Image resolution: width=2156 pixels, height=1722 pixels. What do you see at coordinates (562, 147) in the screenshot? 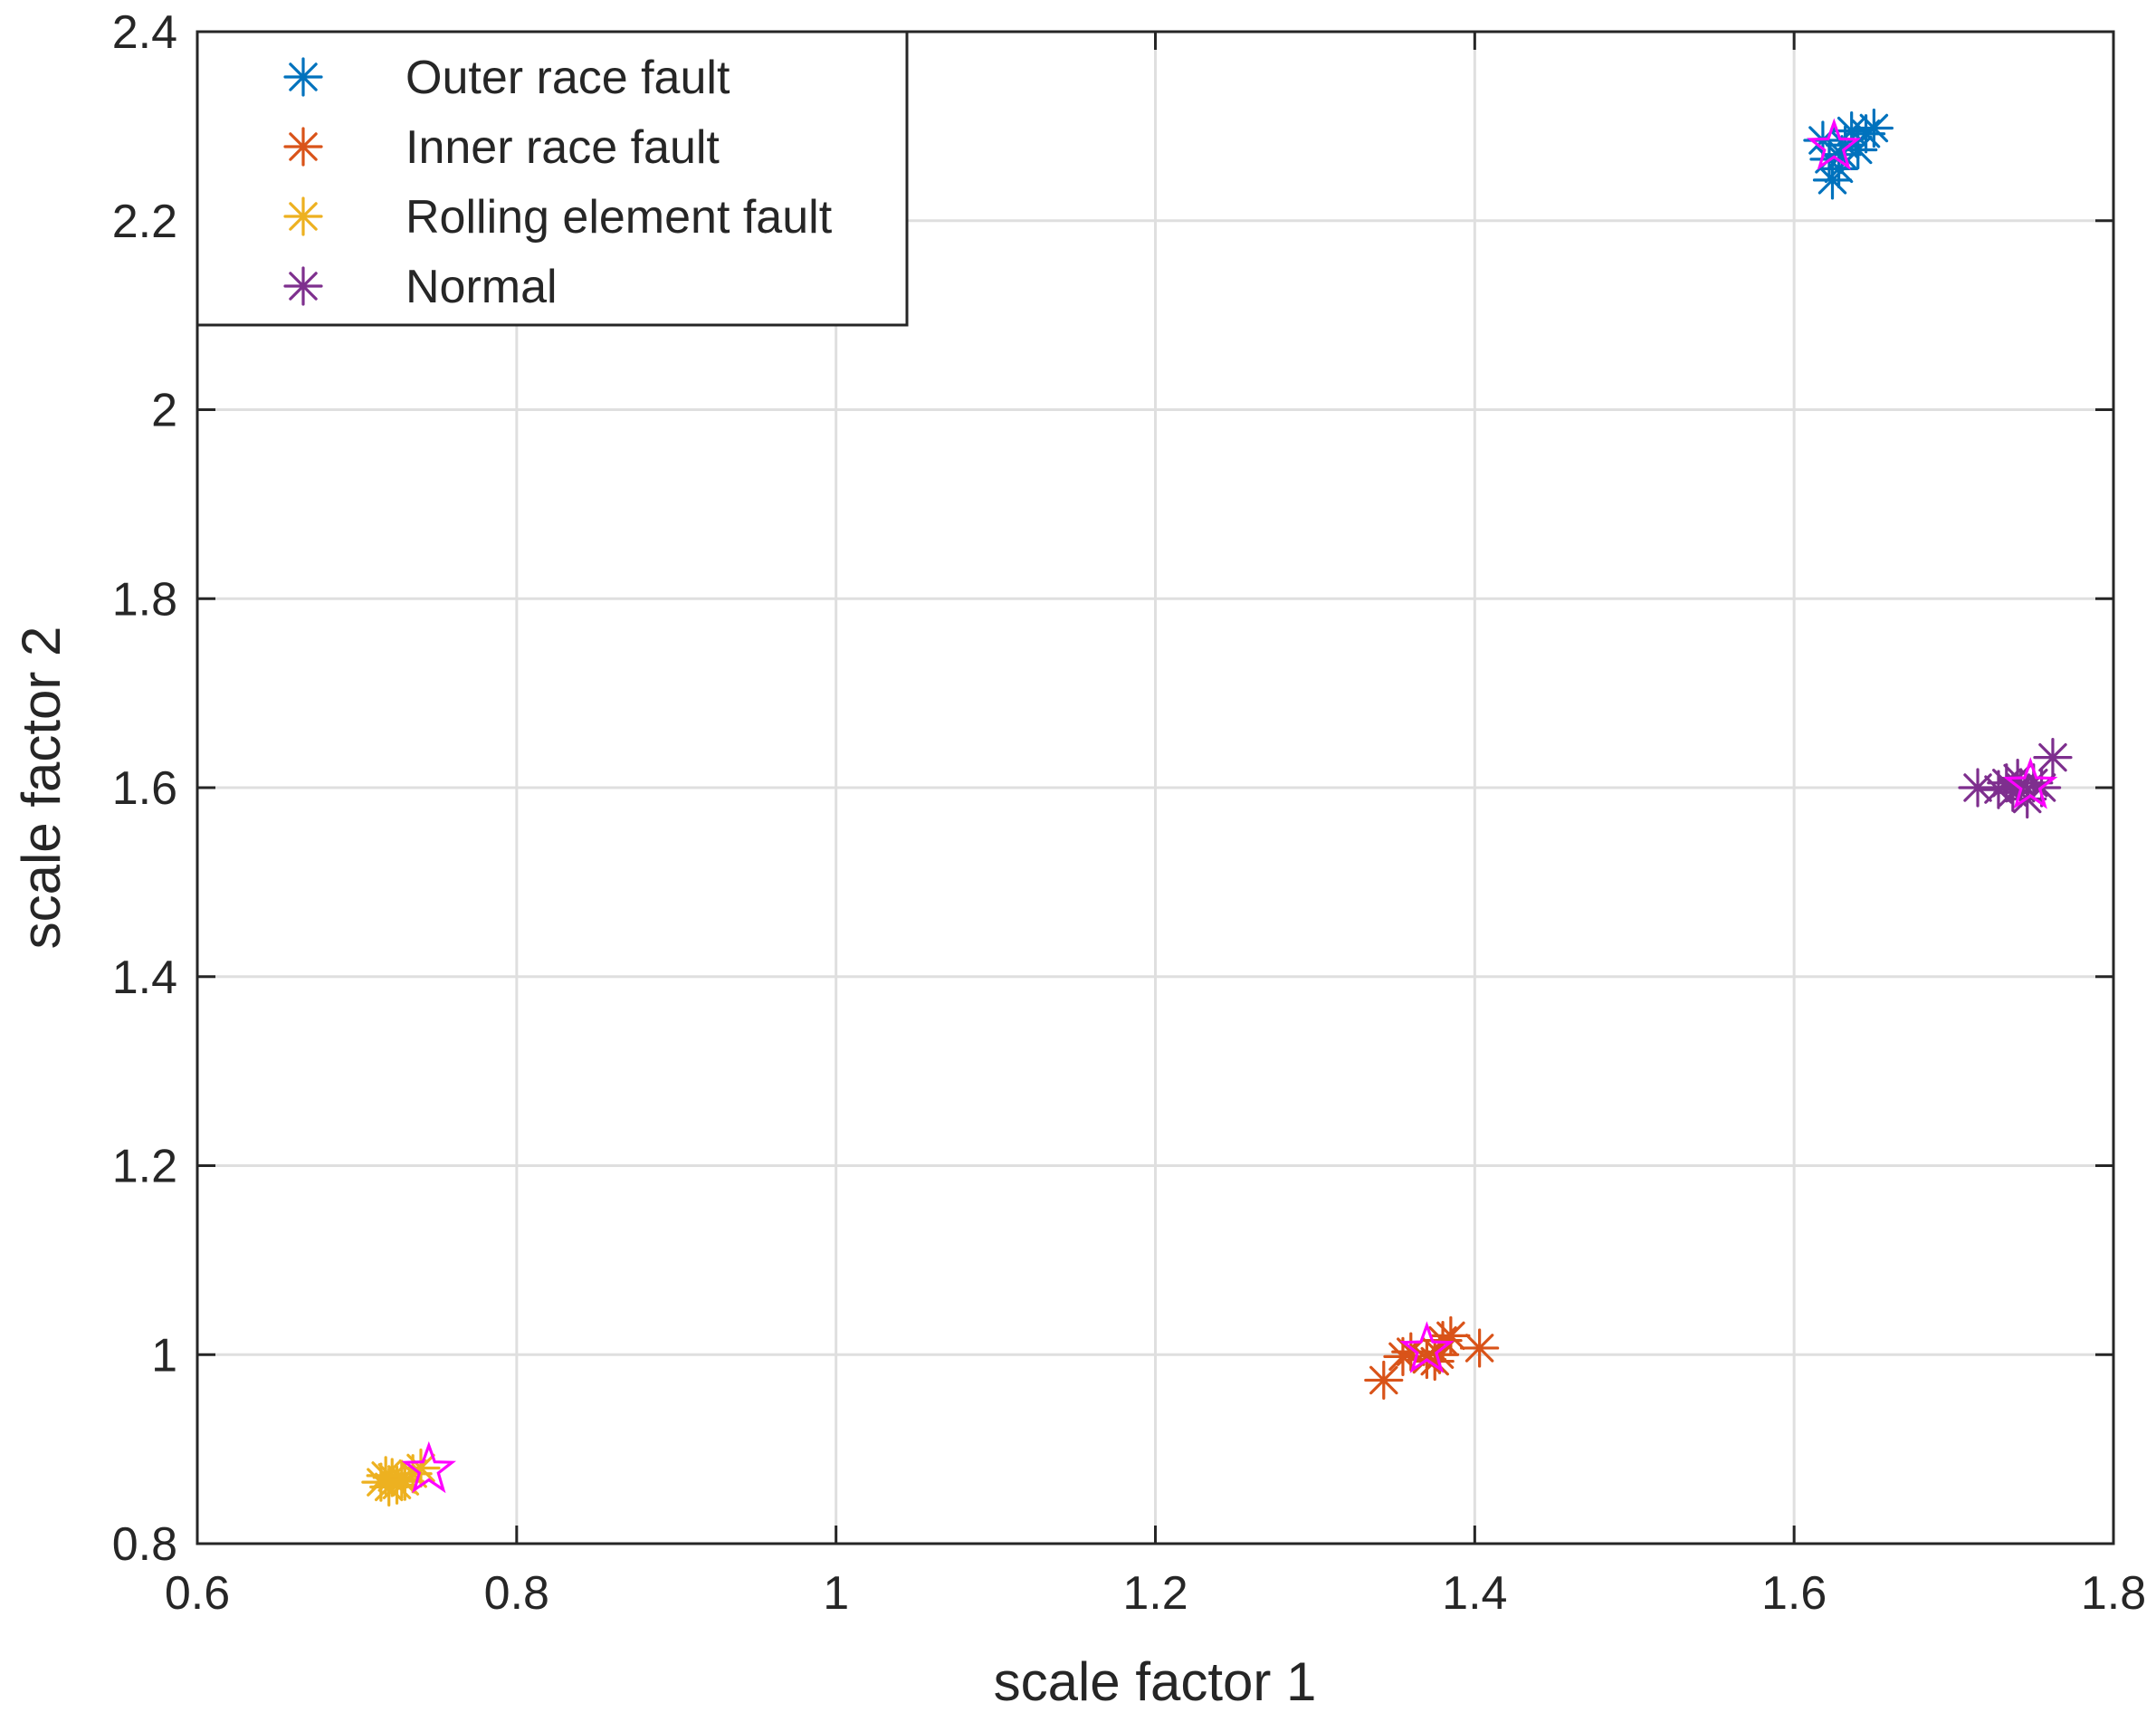
I see `legend-label: Inner race fault` at bounding box center [562, 147].